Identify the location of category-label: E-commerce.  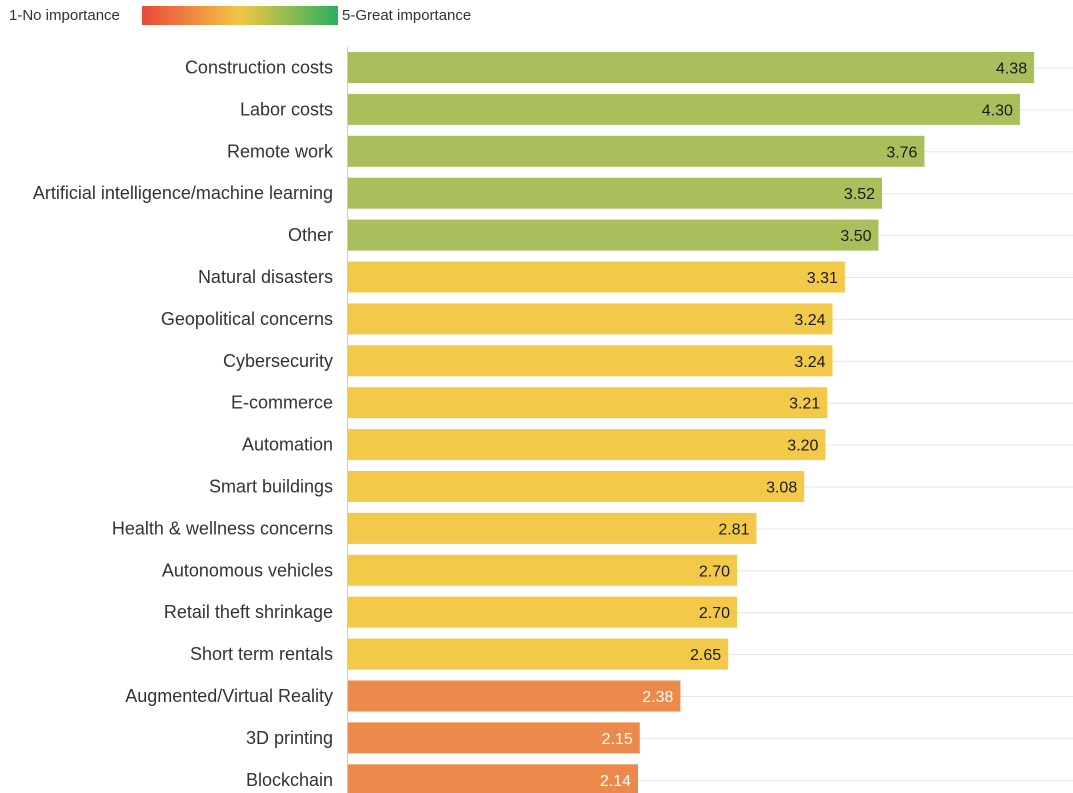
(282, 403).